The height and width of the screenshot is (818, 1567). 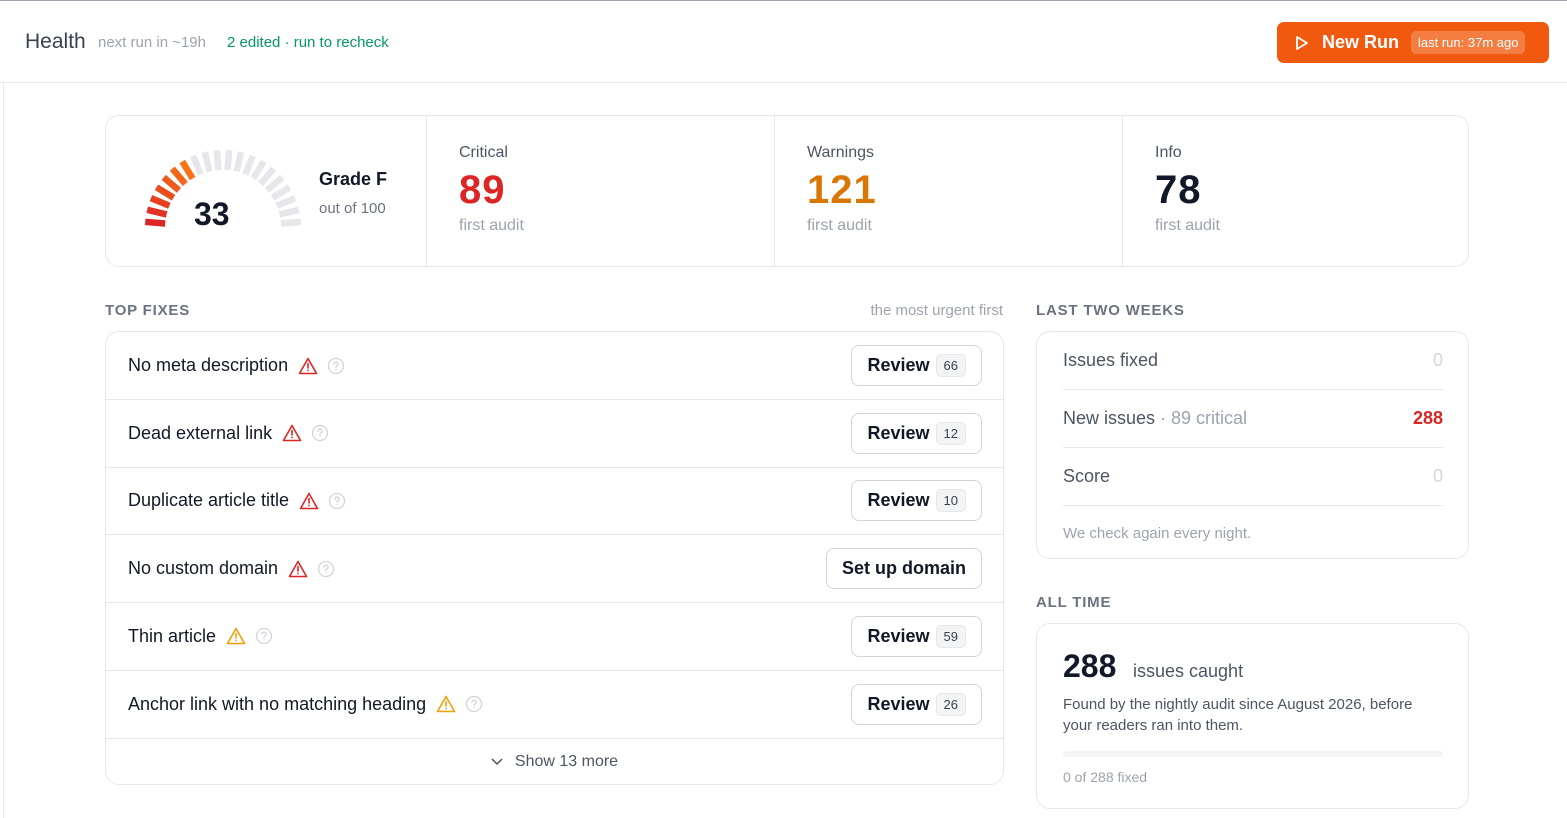 What do you see at coordinates (554, 761) in the screenshot?
I see `show-more: Show 13 more` at bounding box center [554, 761].